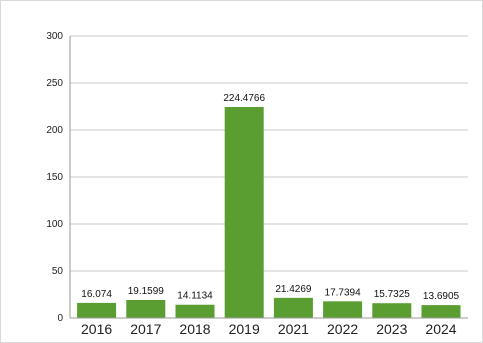  What do you see at coordinates (391, 329) in the screenshot?
I see `x-tick-label: 2023` at bounding box center [391, 329].